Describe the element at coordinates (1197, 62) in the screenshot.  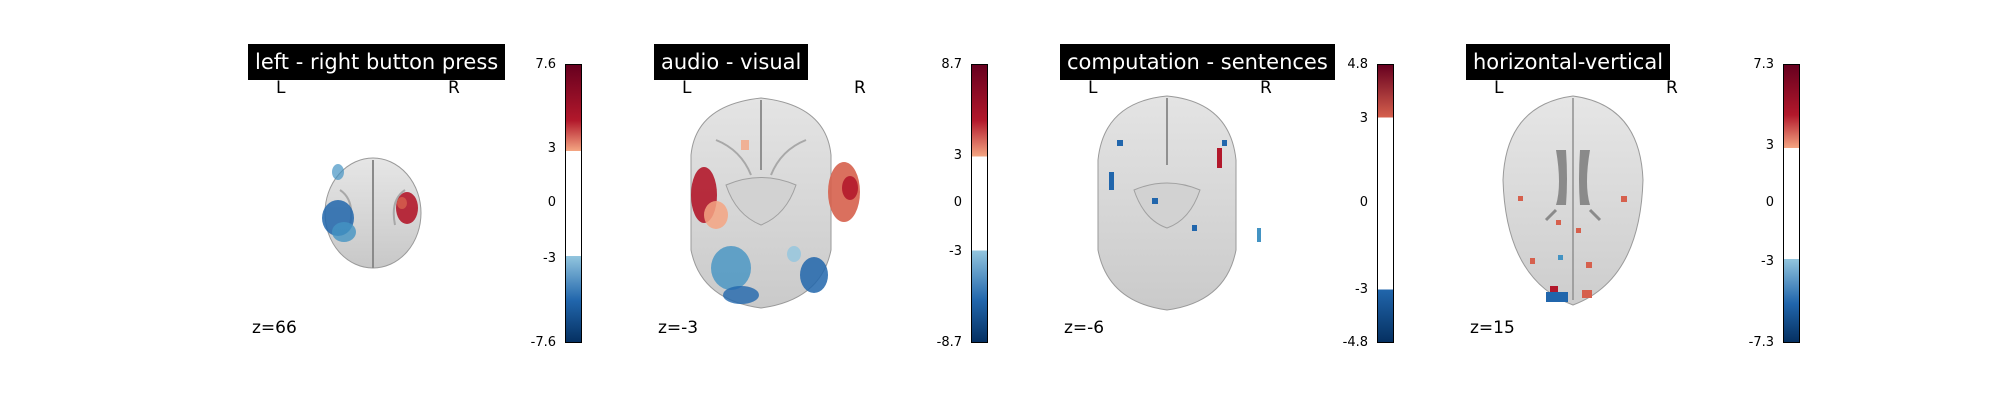
I see `panel-title: computation - sentences` at that location.